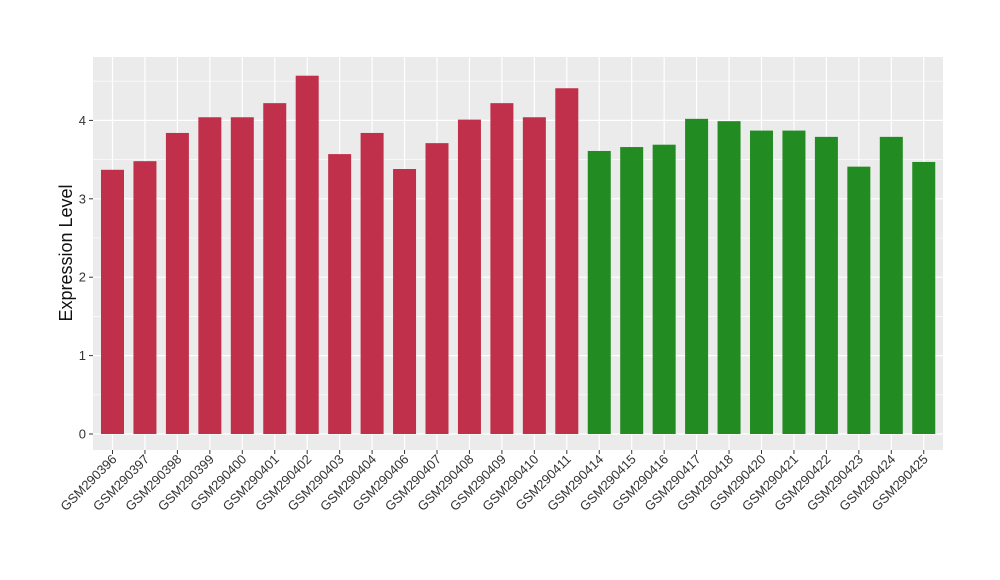 The image size is (1000, 580). I want to click on y-axis: 0 1 2 3 4, so click(86, 277).